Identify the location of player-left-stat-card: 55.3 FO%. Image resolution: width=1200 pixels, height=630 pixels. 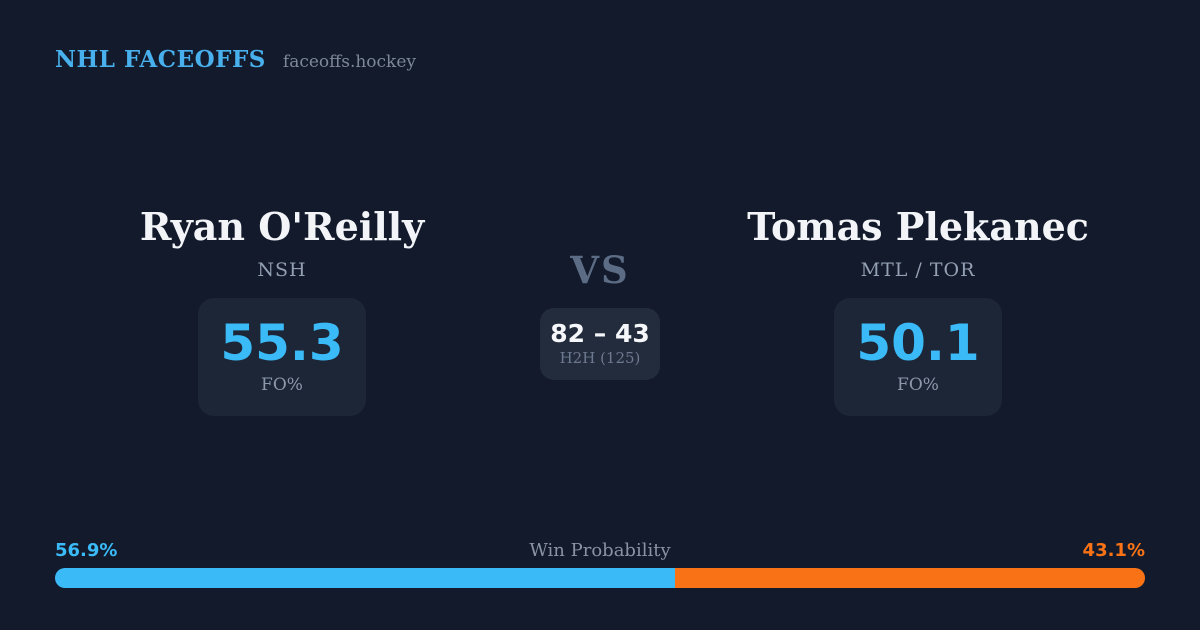
(282, 356).